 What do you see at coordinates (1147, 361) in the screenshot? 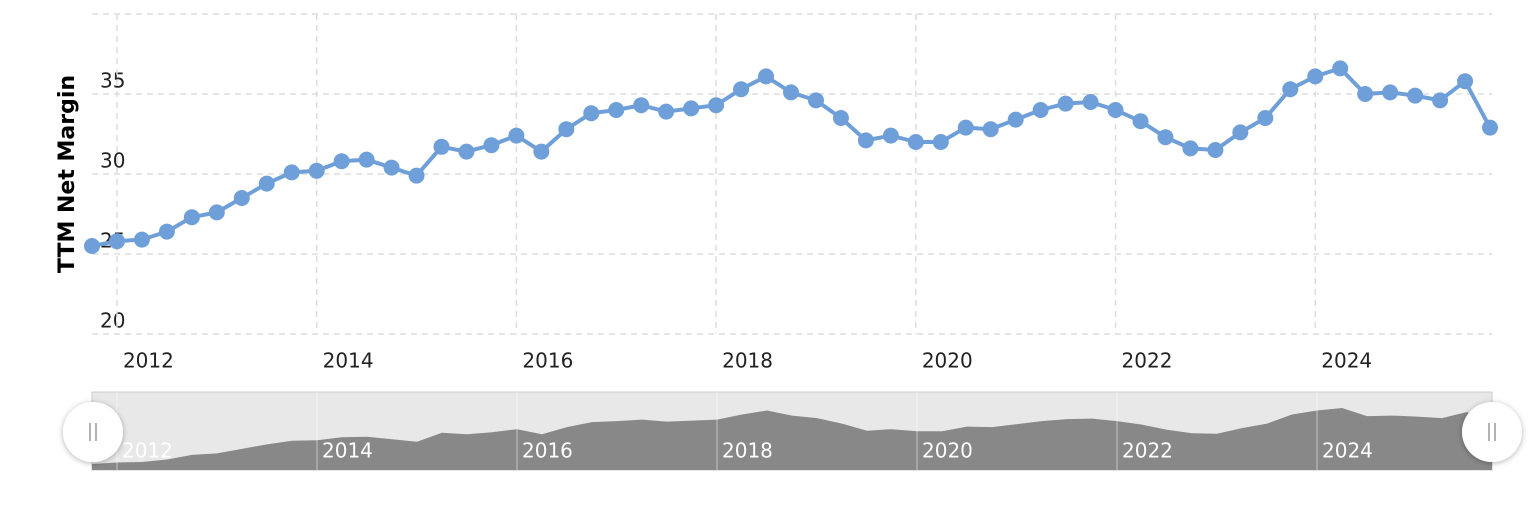
I see `x-tick-label: 2022` at bounding box center [1147, 361].